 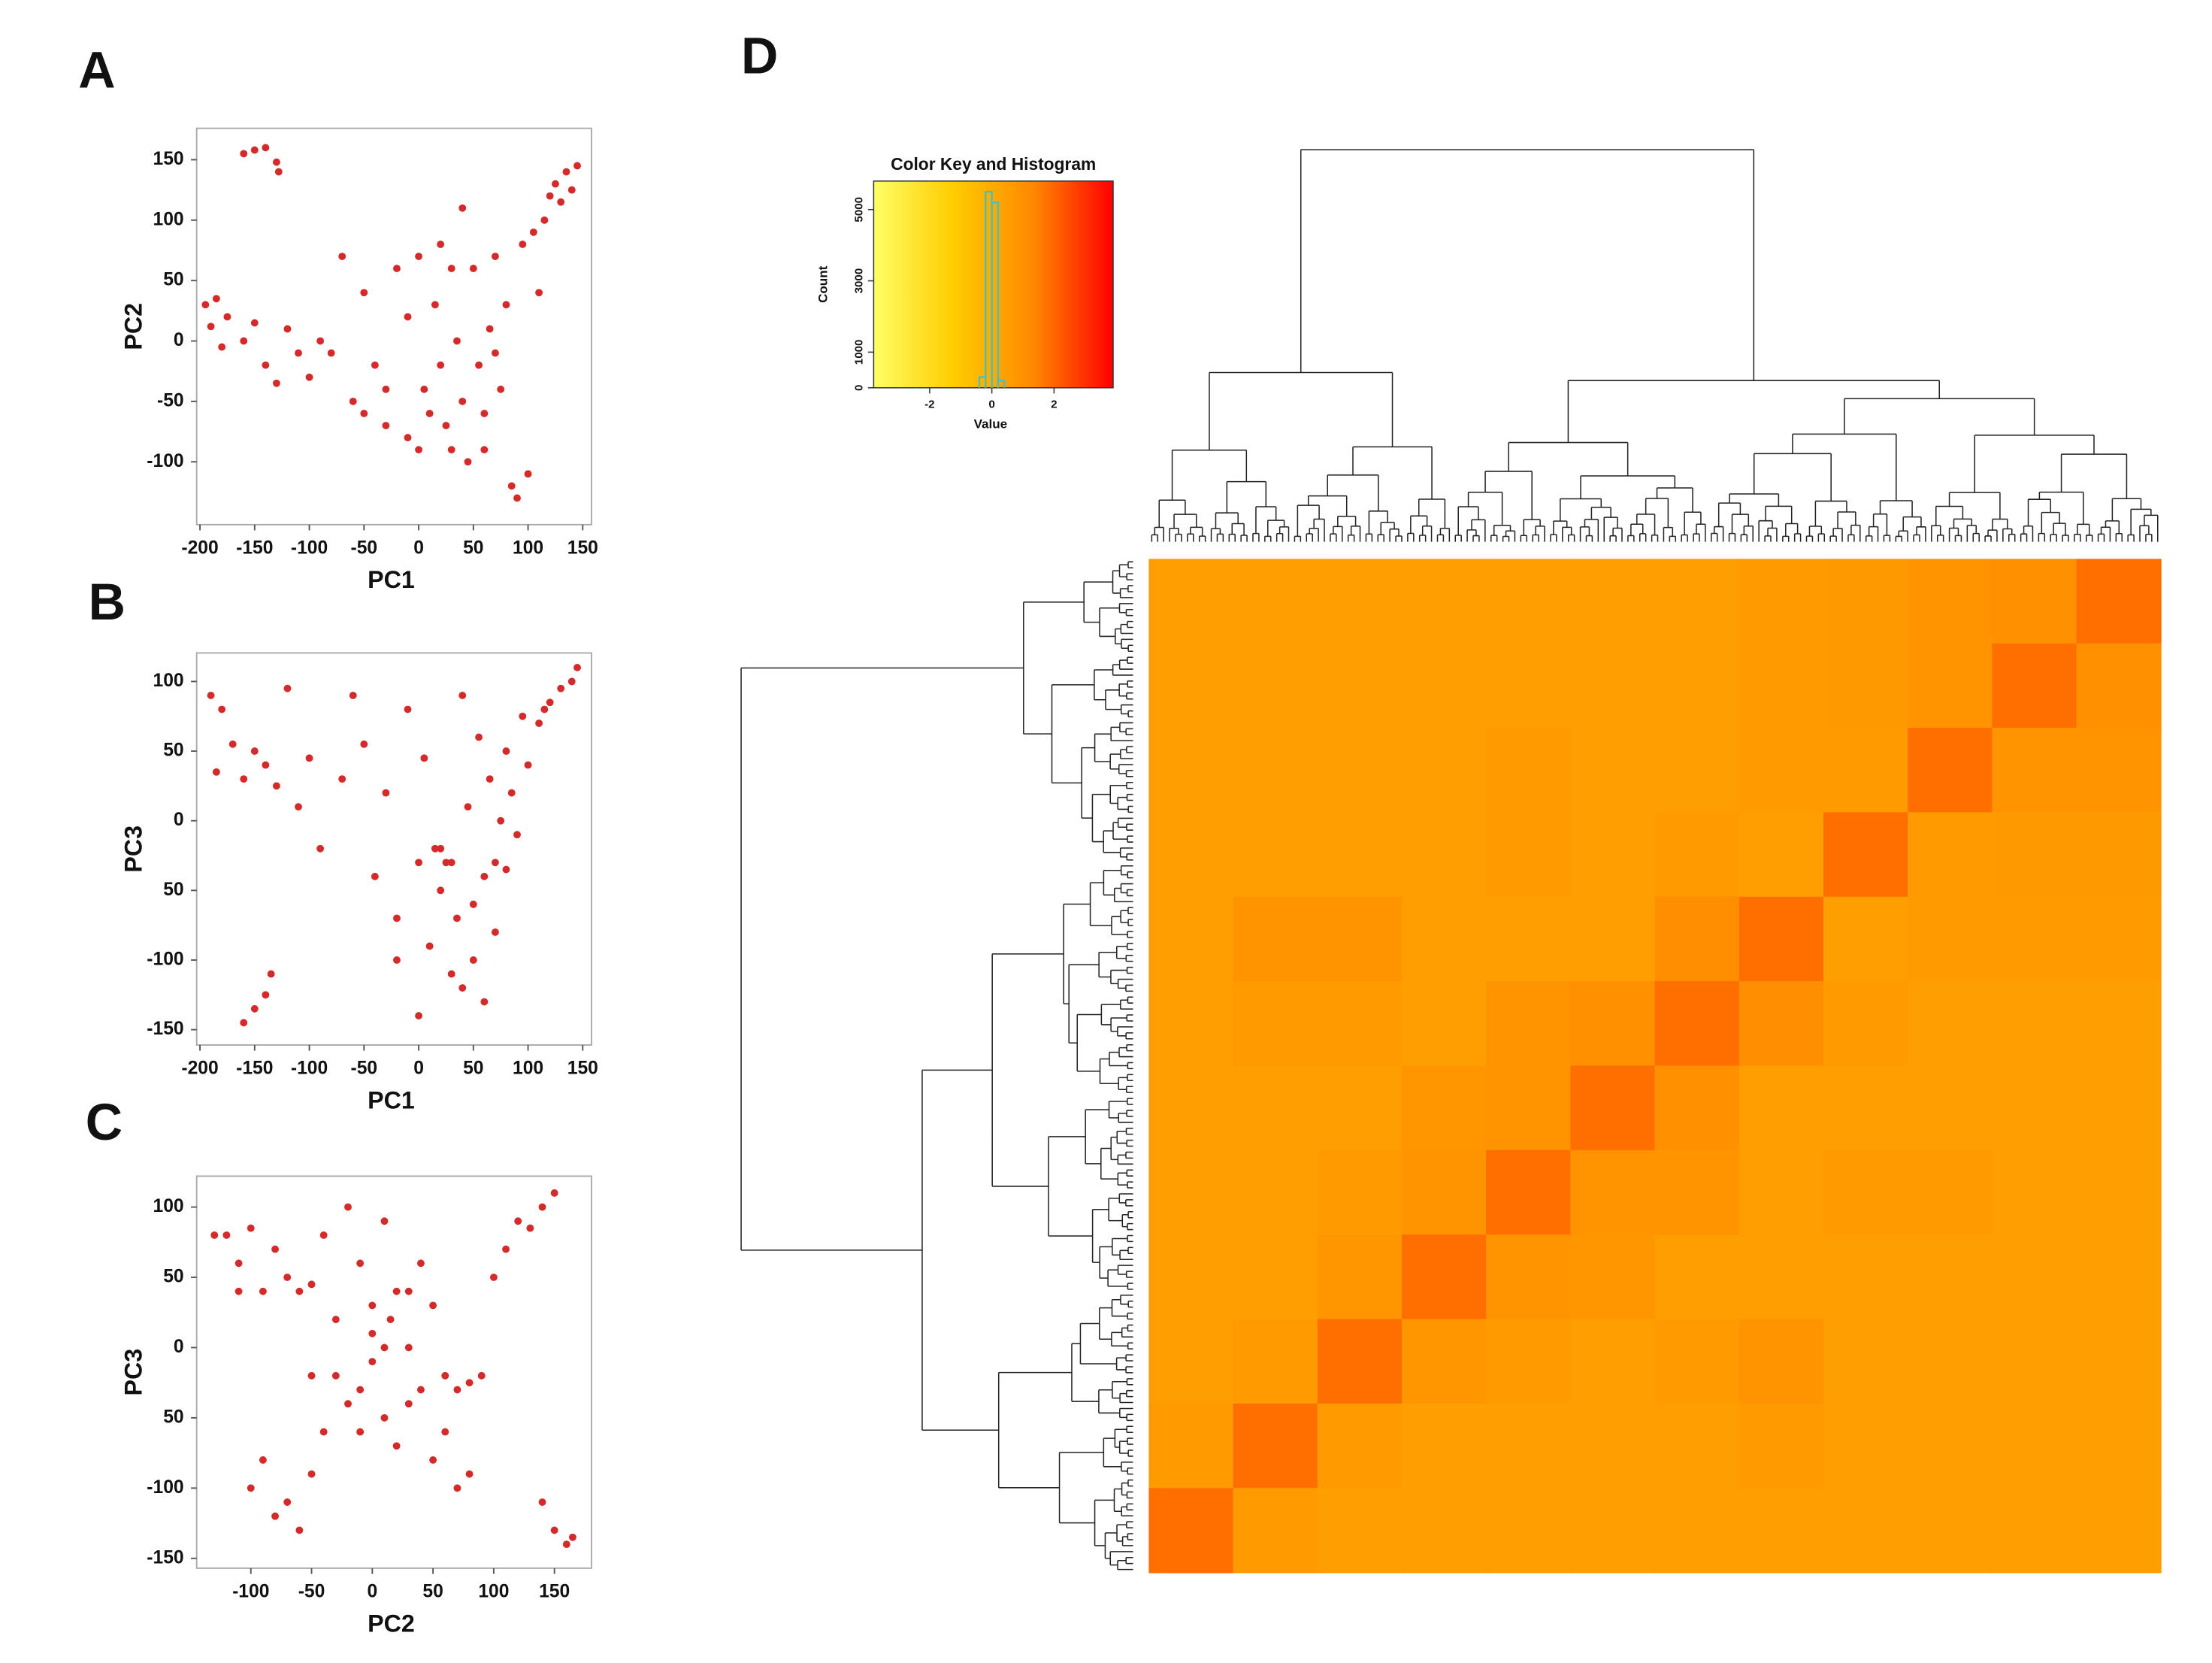 I want to click on histogram-bin, so click(x=1002, y=384).